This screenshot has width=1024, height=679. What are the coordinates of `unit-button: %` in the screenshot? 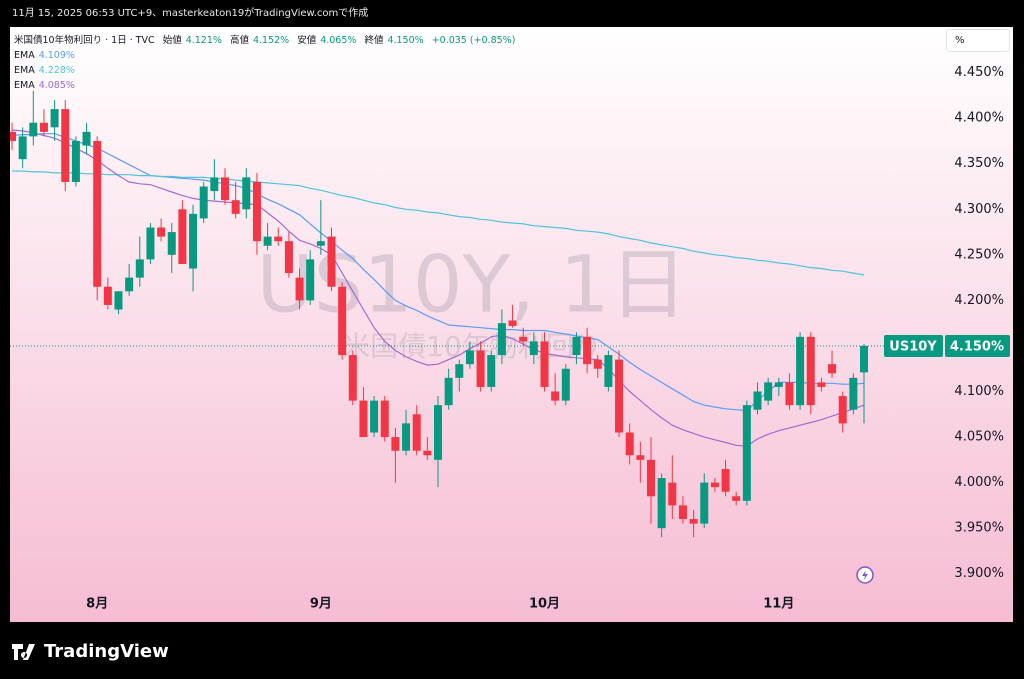 It's located at (978, 40).